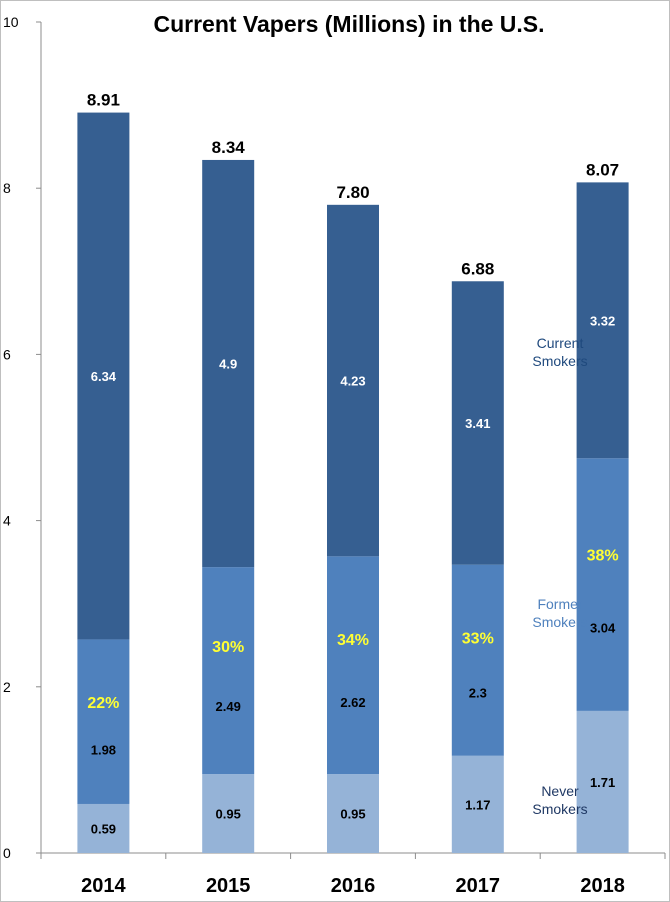 Image resolution: width=670 pixels, height=902 pixels. I want to click on chart-title: Current Vapers (Millions) in the U.S., so click(348, 24).